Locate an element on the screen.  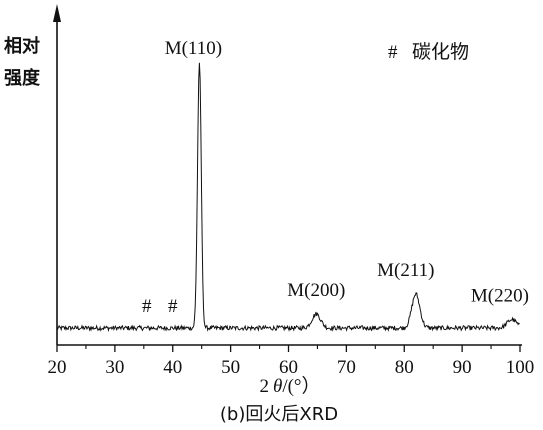
legend: # 碳化物 is located at coordinates (428, 52).